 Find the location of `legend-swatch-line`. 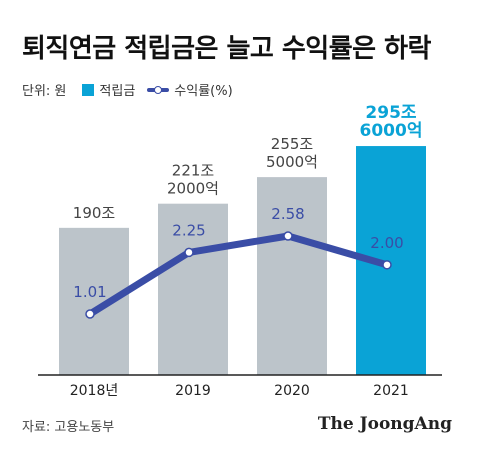

legend-swatch-line is located at coordinates (158, 90).